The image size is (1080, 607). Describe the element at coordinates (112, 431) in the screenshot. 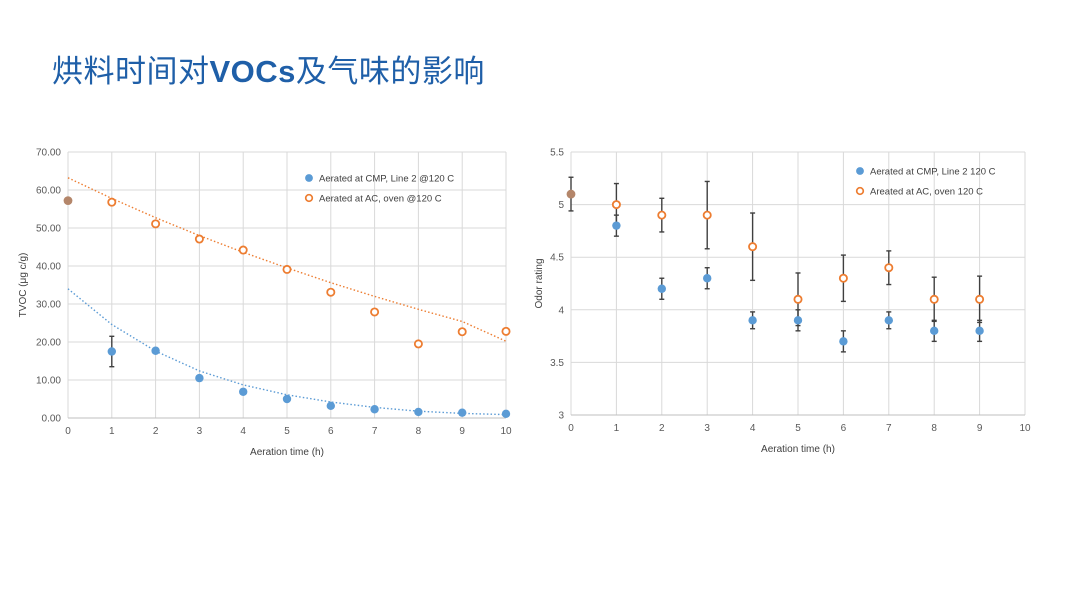

I see `tvoc-x-tick-label: 1` at that location.